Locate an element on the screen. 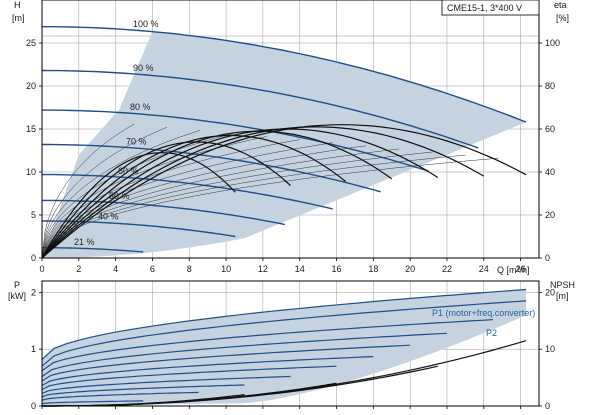 The image size is (593, 415). speed-curve-label: 40 % is located at coordinates (108, 216).